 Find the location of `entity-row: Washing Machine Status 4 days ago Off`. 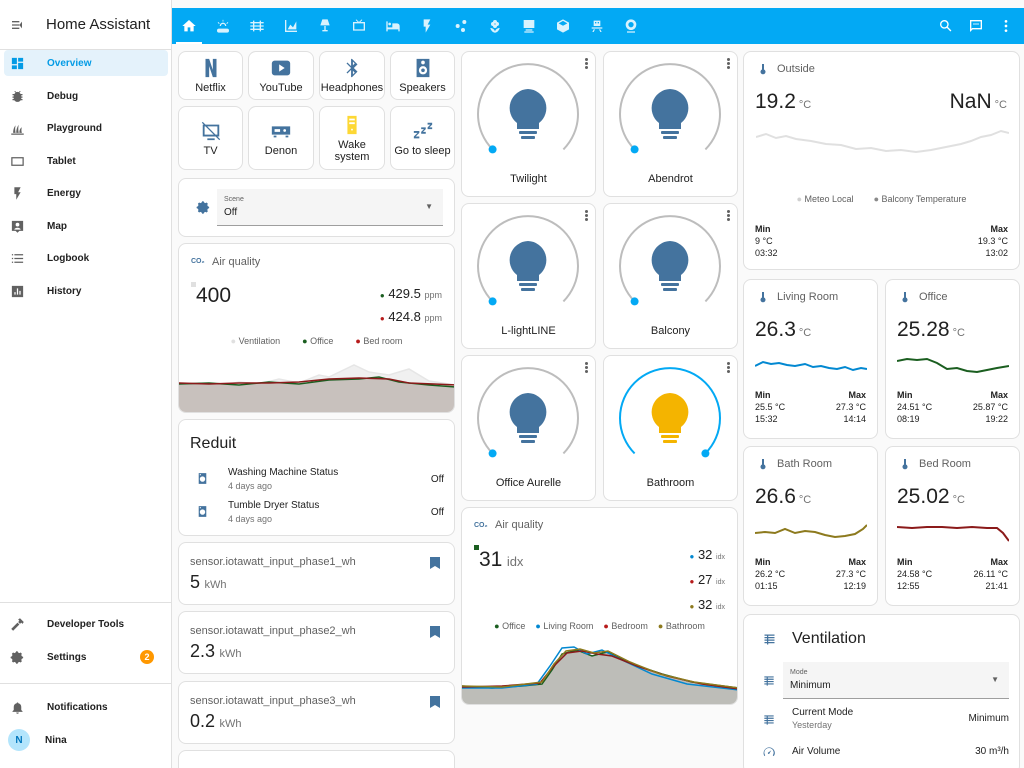

entity-row: Washing Machine Status 4 days ago Off is located at coordinates (316, 478).